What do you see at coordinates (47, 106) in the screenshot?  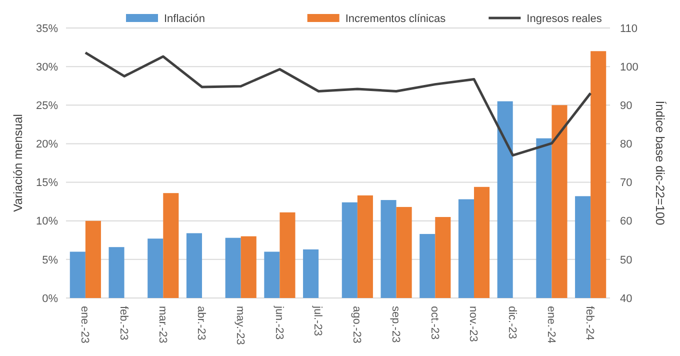 I see `y-tick-label: 25%` at bounding box center [47, 106].